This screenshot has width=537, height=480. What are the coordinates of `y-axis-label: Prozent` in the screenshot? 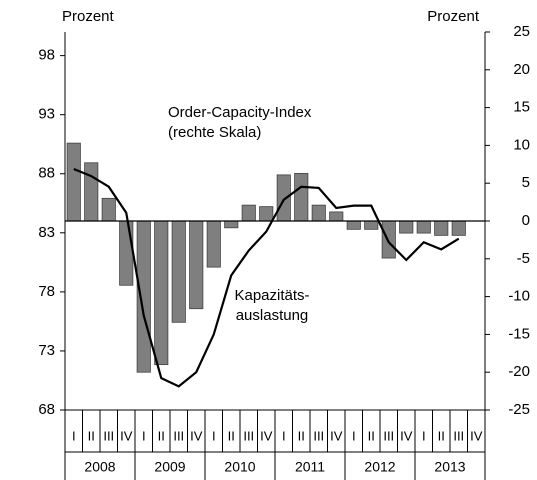 It's located at (88, 16).